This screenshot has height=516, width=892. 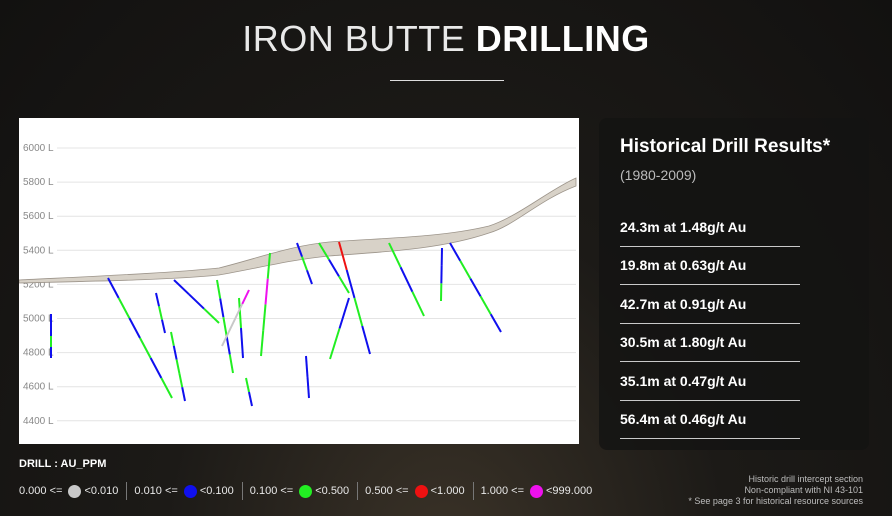 What do you see at coordinates (101, 491) in the screenshot?
I see `legend-high: <0.010` at bounding box center [101, 491].